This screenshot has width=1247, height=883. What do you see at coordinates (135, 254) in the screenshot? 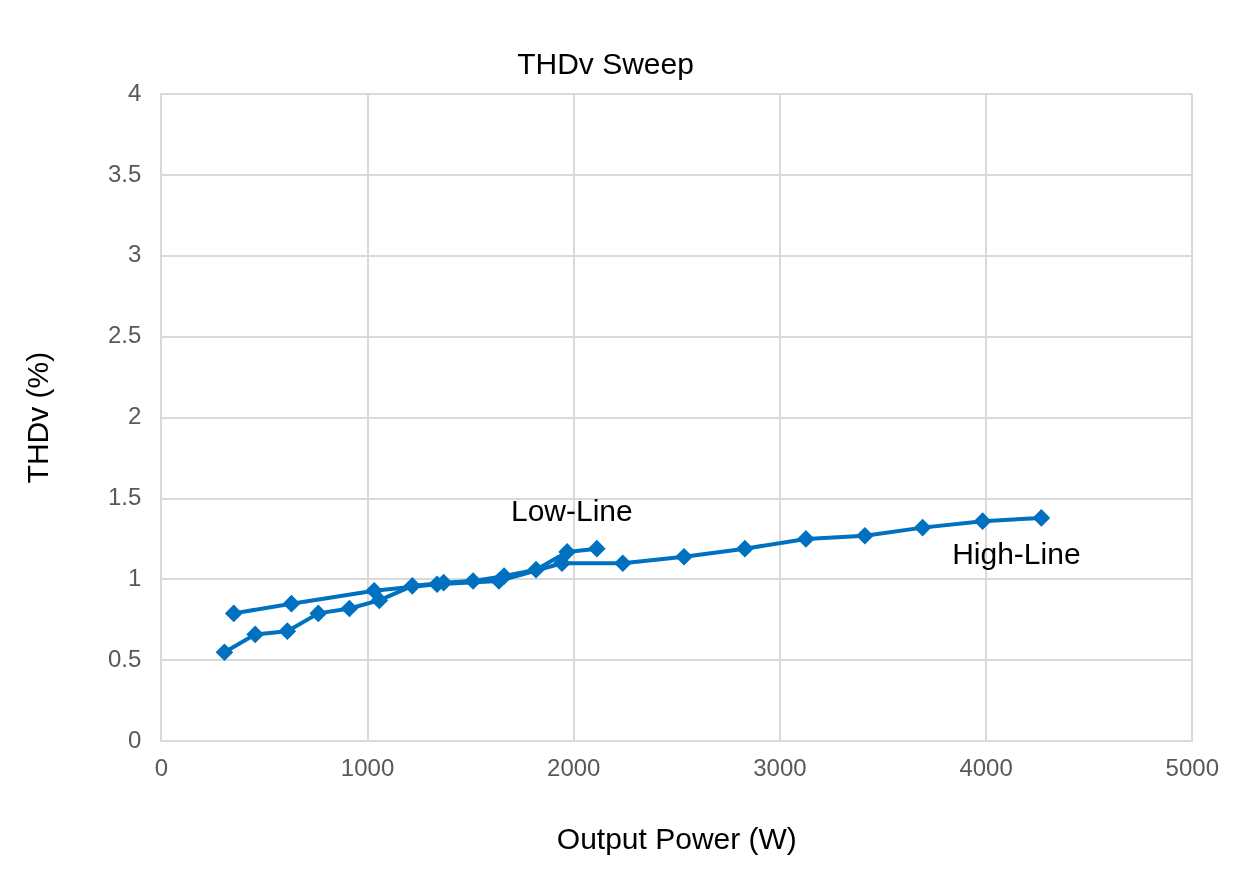
I see `y-tick-label: 3` at bounding box center [135, 254].